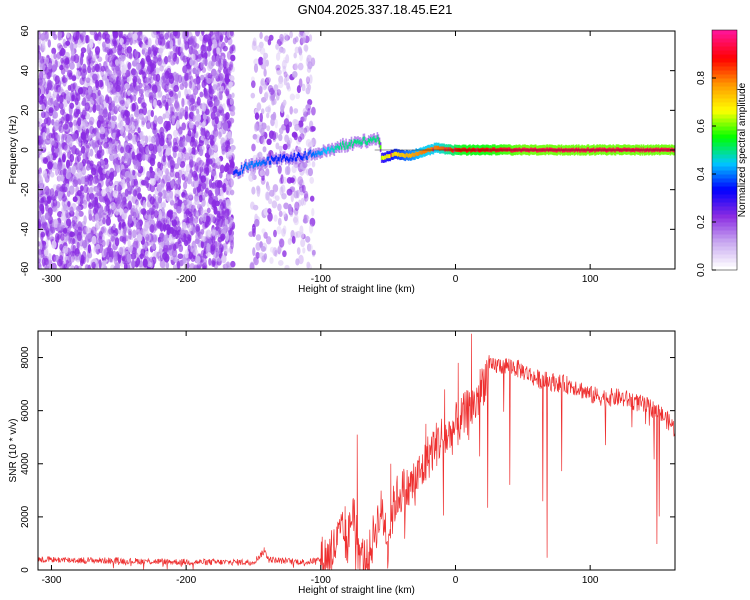 The image size is (750, 600). Describe the element at coordinates (590, 580) in the screenshot. I see `snr-xtick-label: 100` at that location.